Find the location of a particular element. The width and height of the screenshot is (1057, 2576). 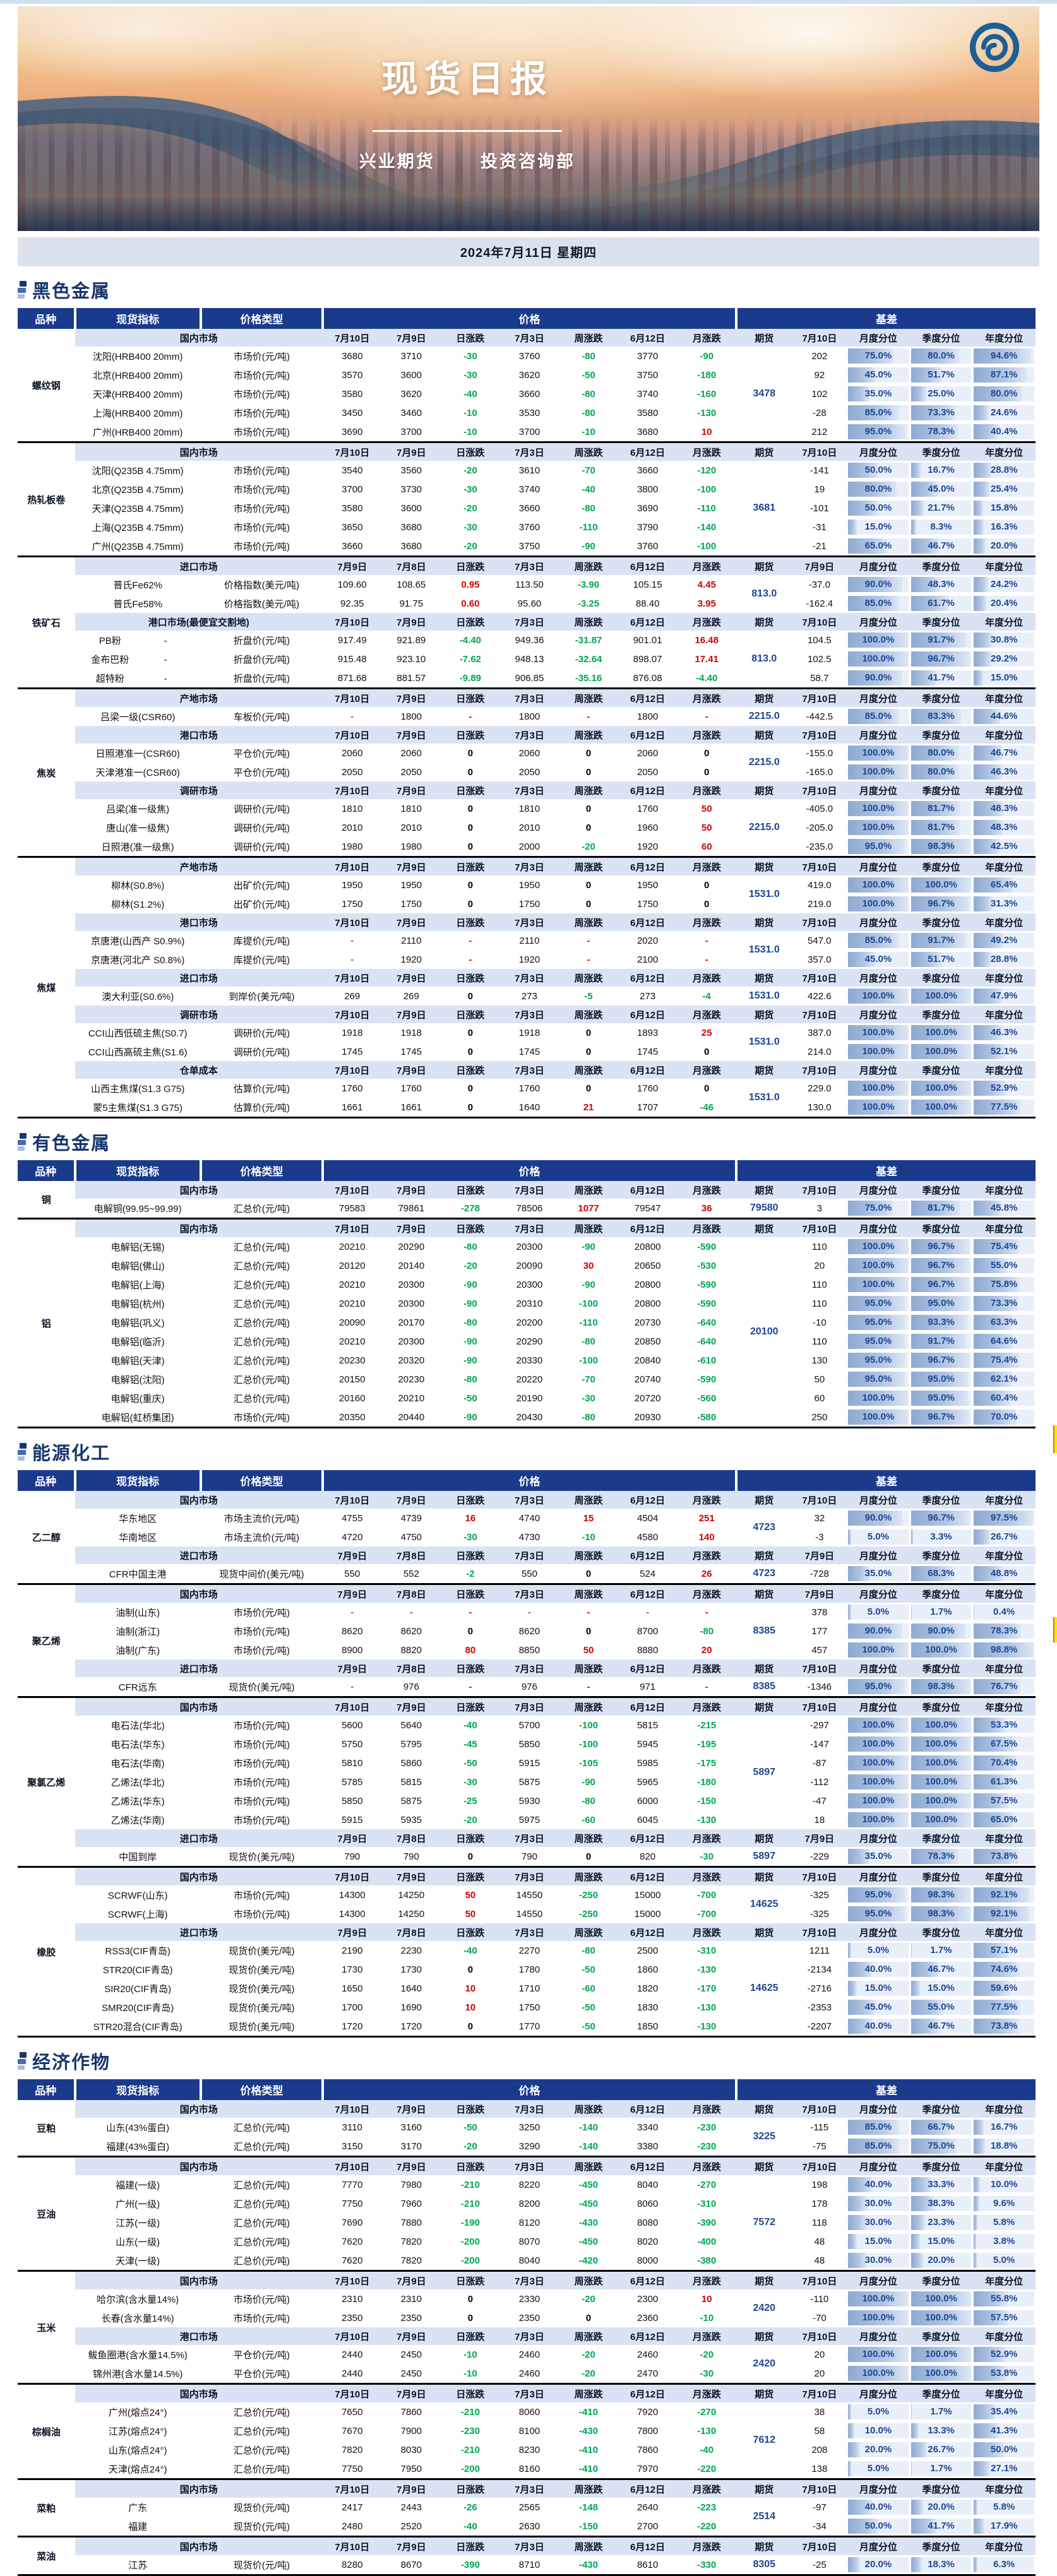

percentile-value: 26.7% is located at coordinates (941, 2450).